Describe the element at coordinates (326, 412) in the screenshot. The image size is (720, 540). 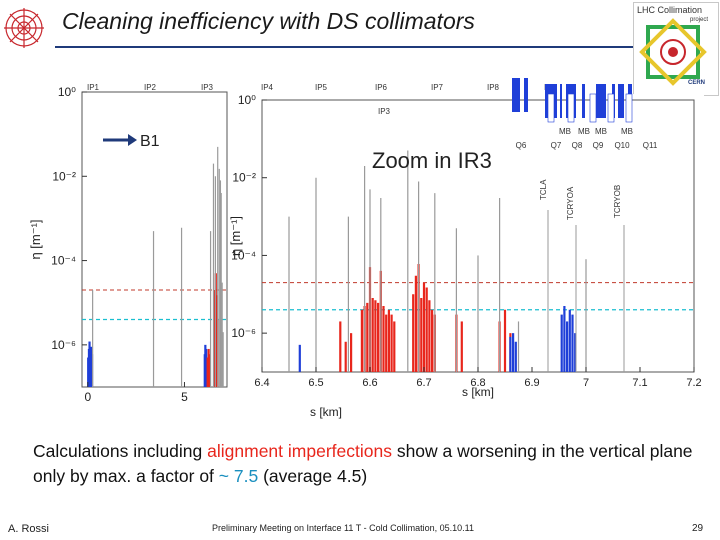
I see `x-axis-label-main: s [km]` at that location.